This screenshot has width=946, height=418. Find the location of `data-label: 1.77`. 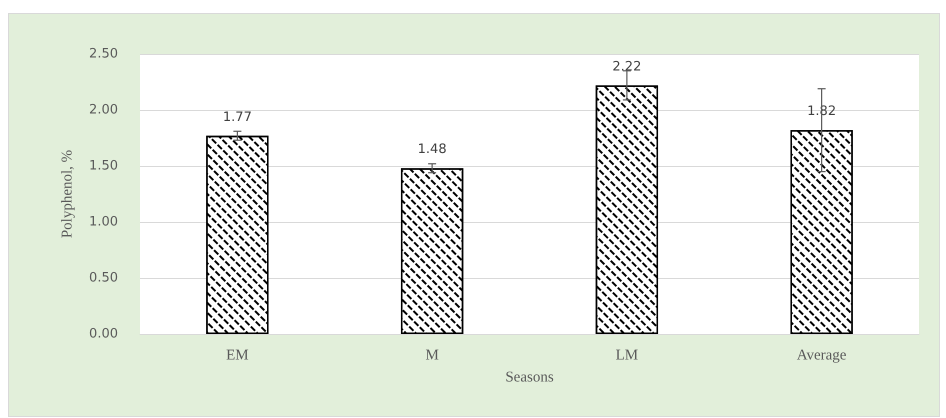

data-label: 1.77 is located at coordinates (237, 117).